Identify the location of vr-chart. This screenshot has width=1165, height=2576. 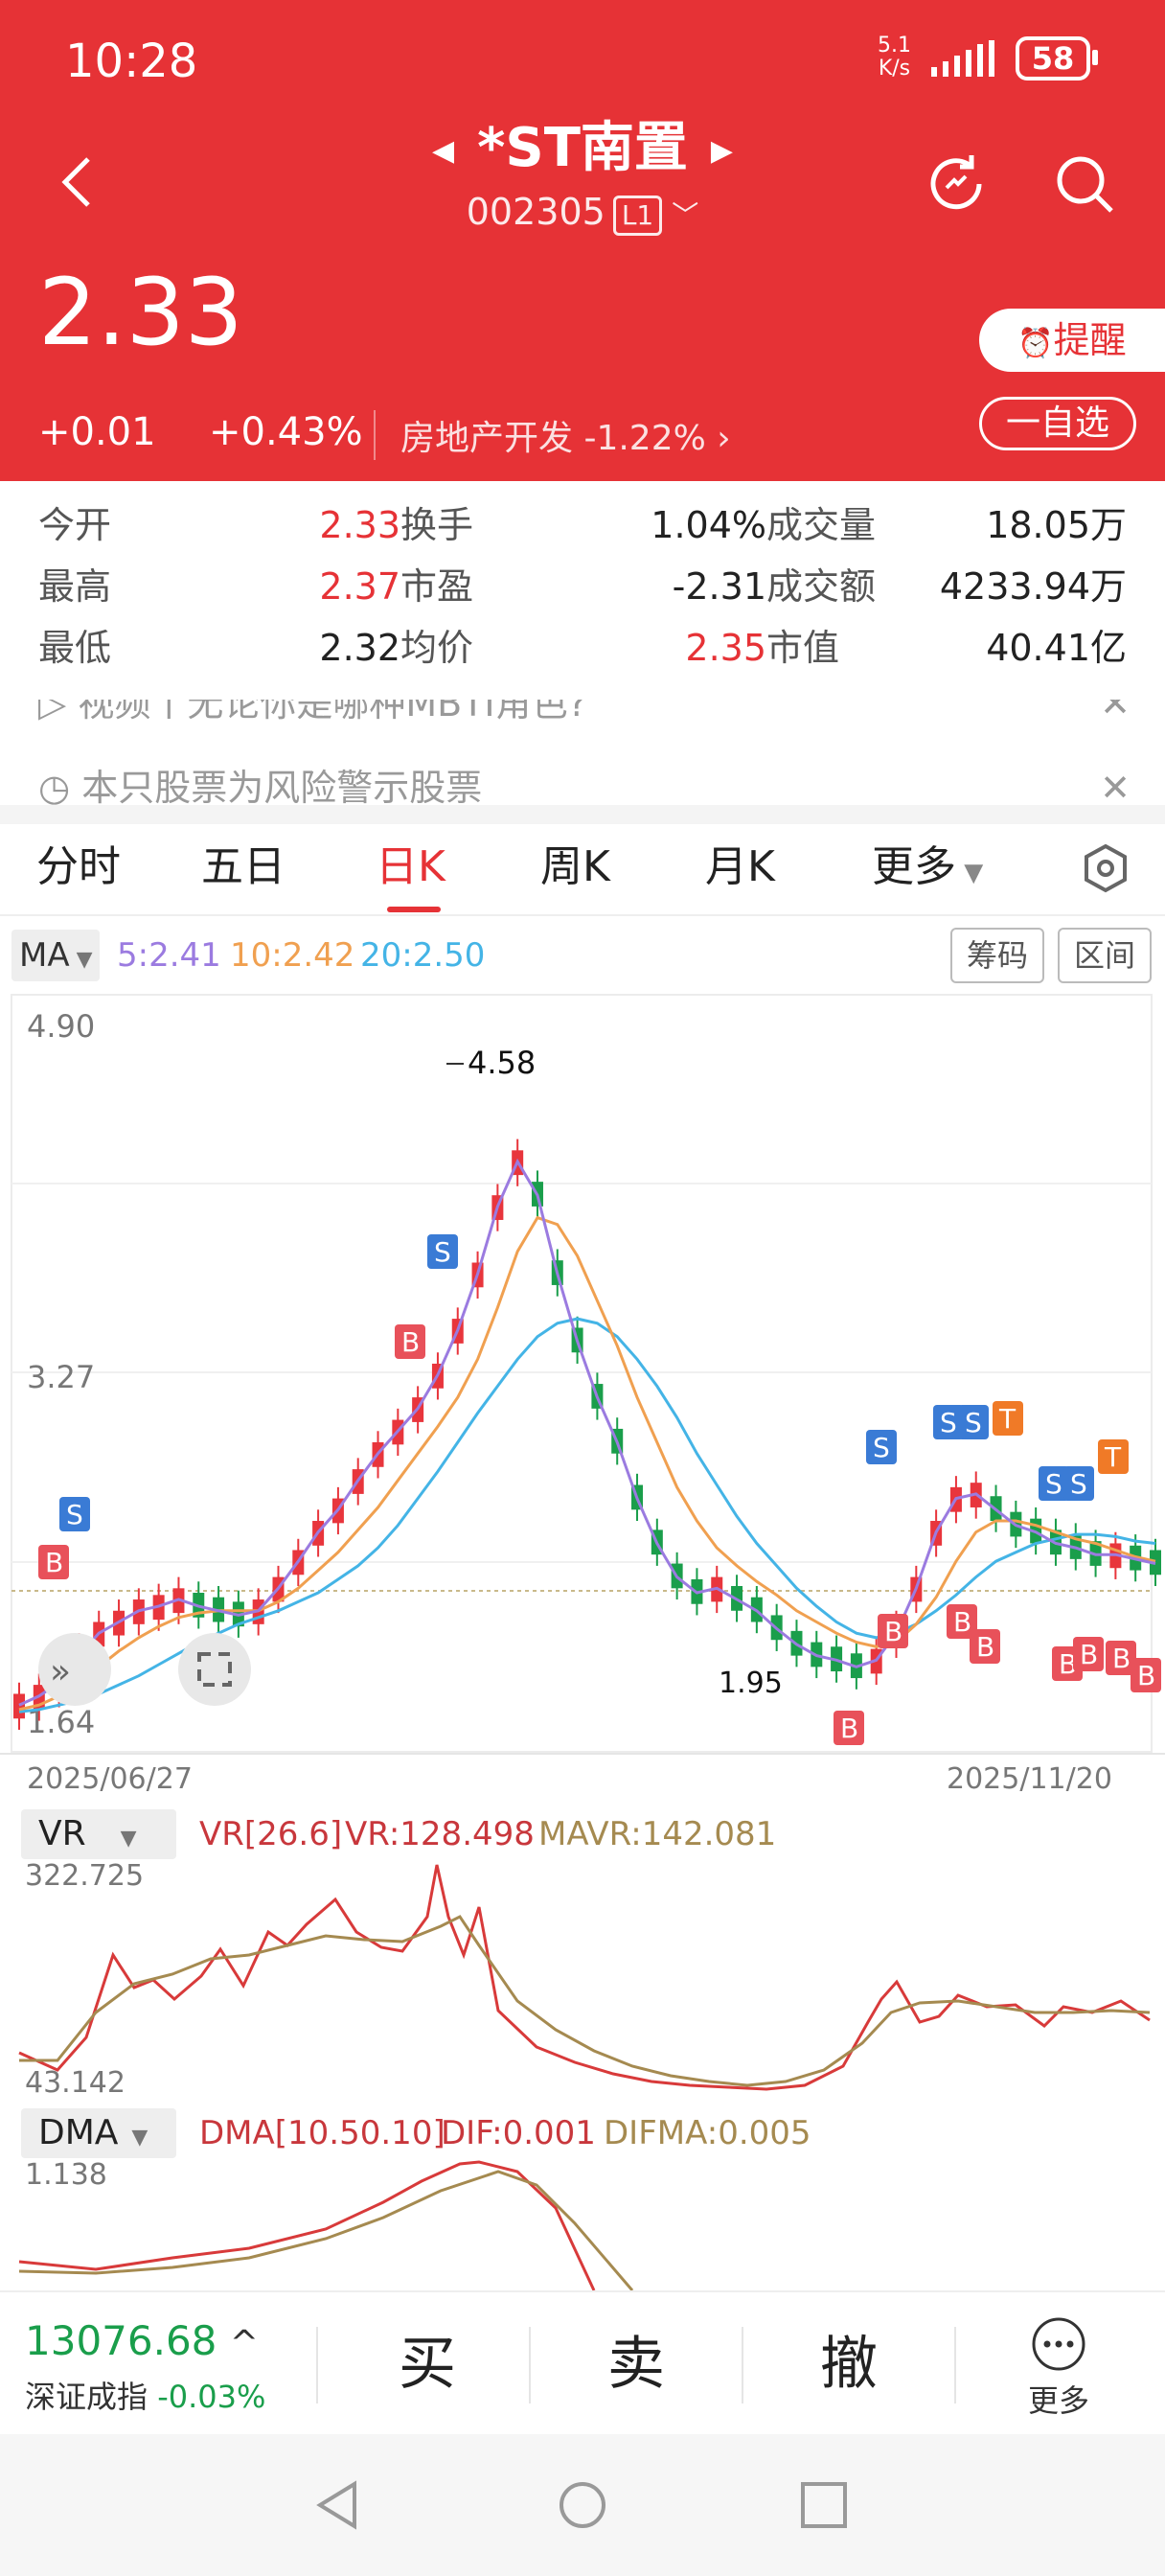
(582, 1983).